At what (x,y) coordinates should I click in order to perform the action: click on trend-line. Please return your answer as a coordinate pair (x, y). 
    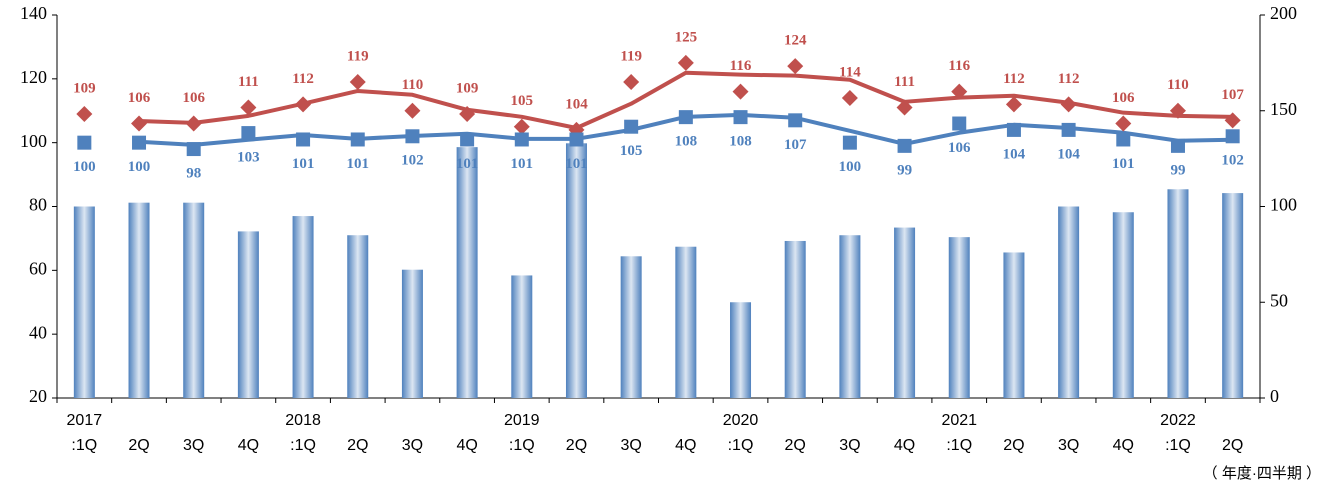
    Looking at the image, I should click on (685, 100).